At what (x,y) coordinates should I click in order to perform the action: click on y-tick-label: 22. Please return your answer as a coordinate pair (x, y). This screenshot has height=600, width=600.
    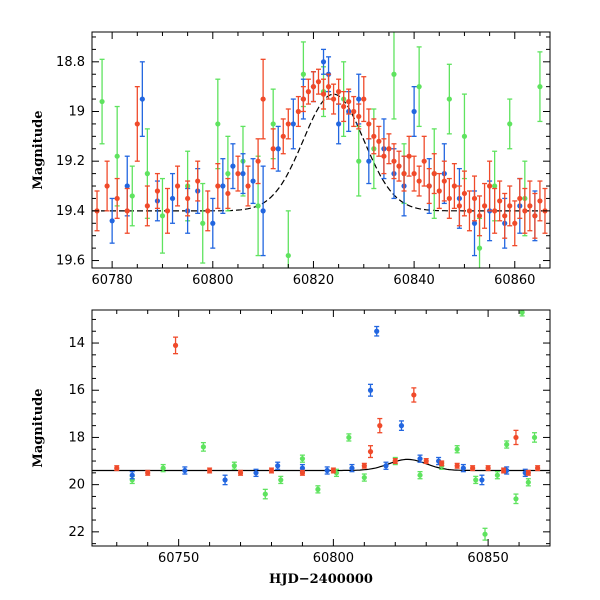
    Looking at the image, I should click on (76, 532).